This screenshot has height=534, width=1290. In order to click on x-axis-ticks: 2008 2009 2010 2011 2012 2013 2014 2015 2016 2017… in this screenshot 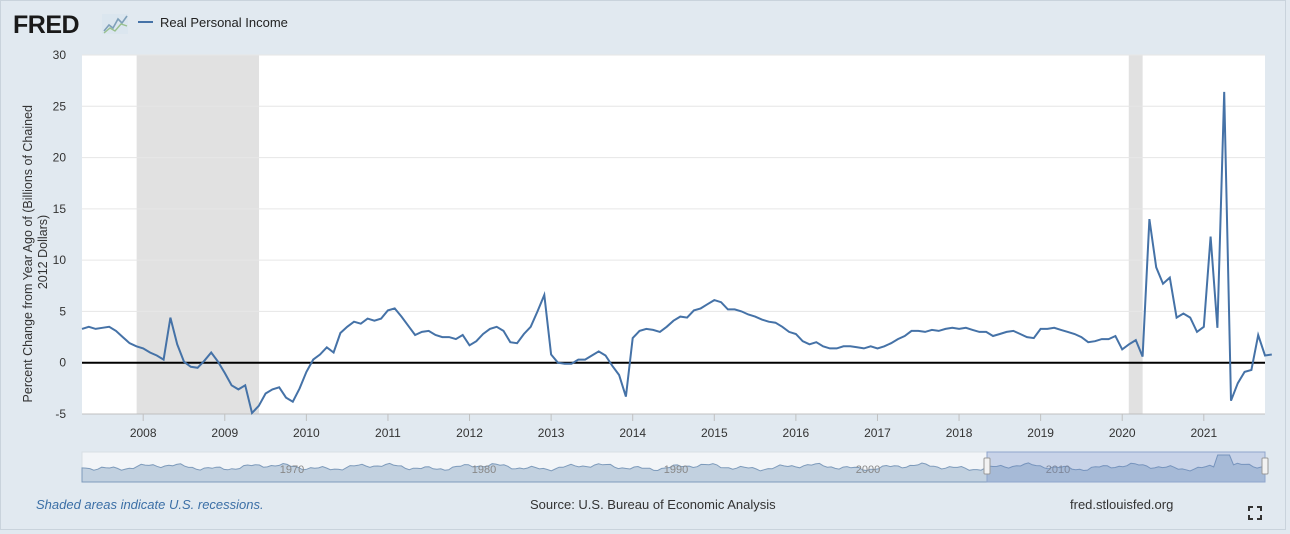, I will do `click(673, 427)`.